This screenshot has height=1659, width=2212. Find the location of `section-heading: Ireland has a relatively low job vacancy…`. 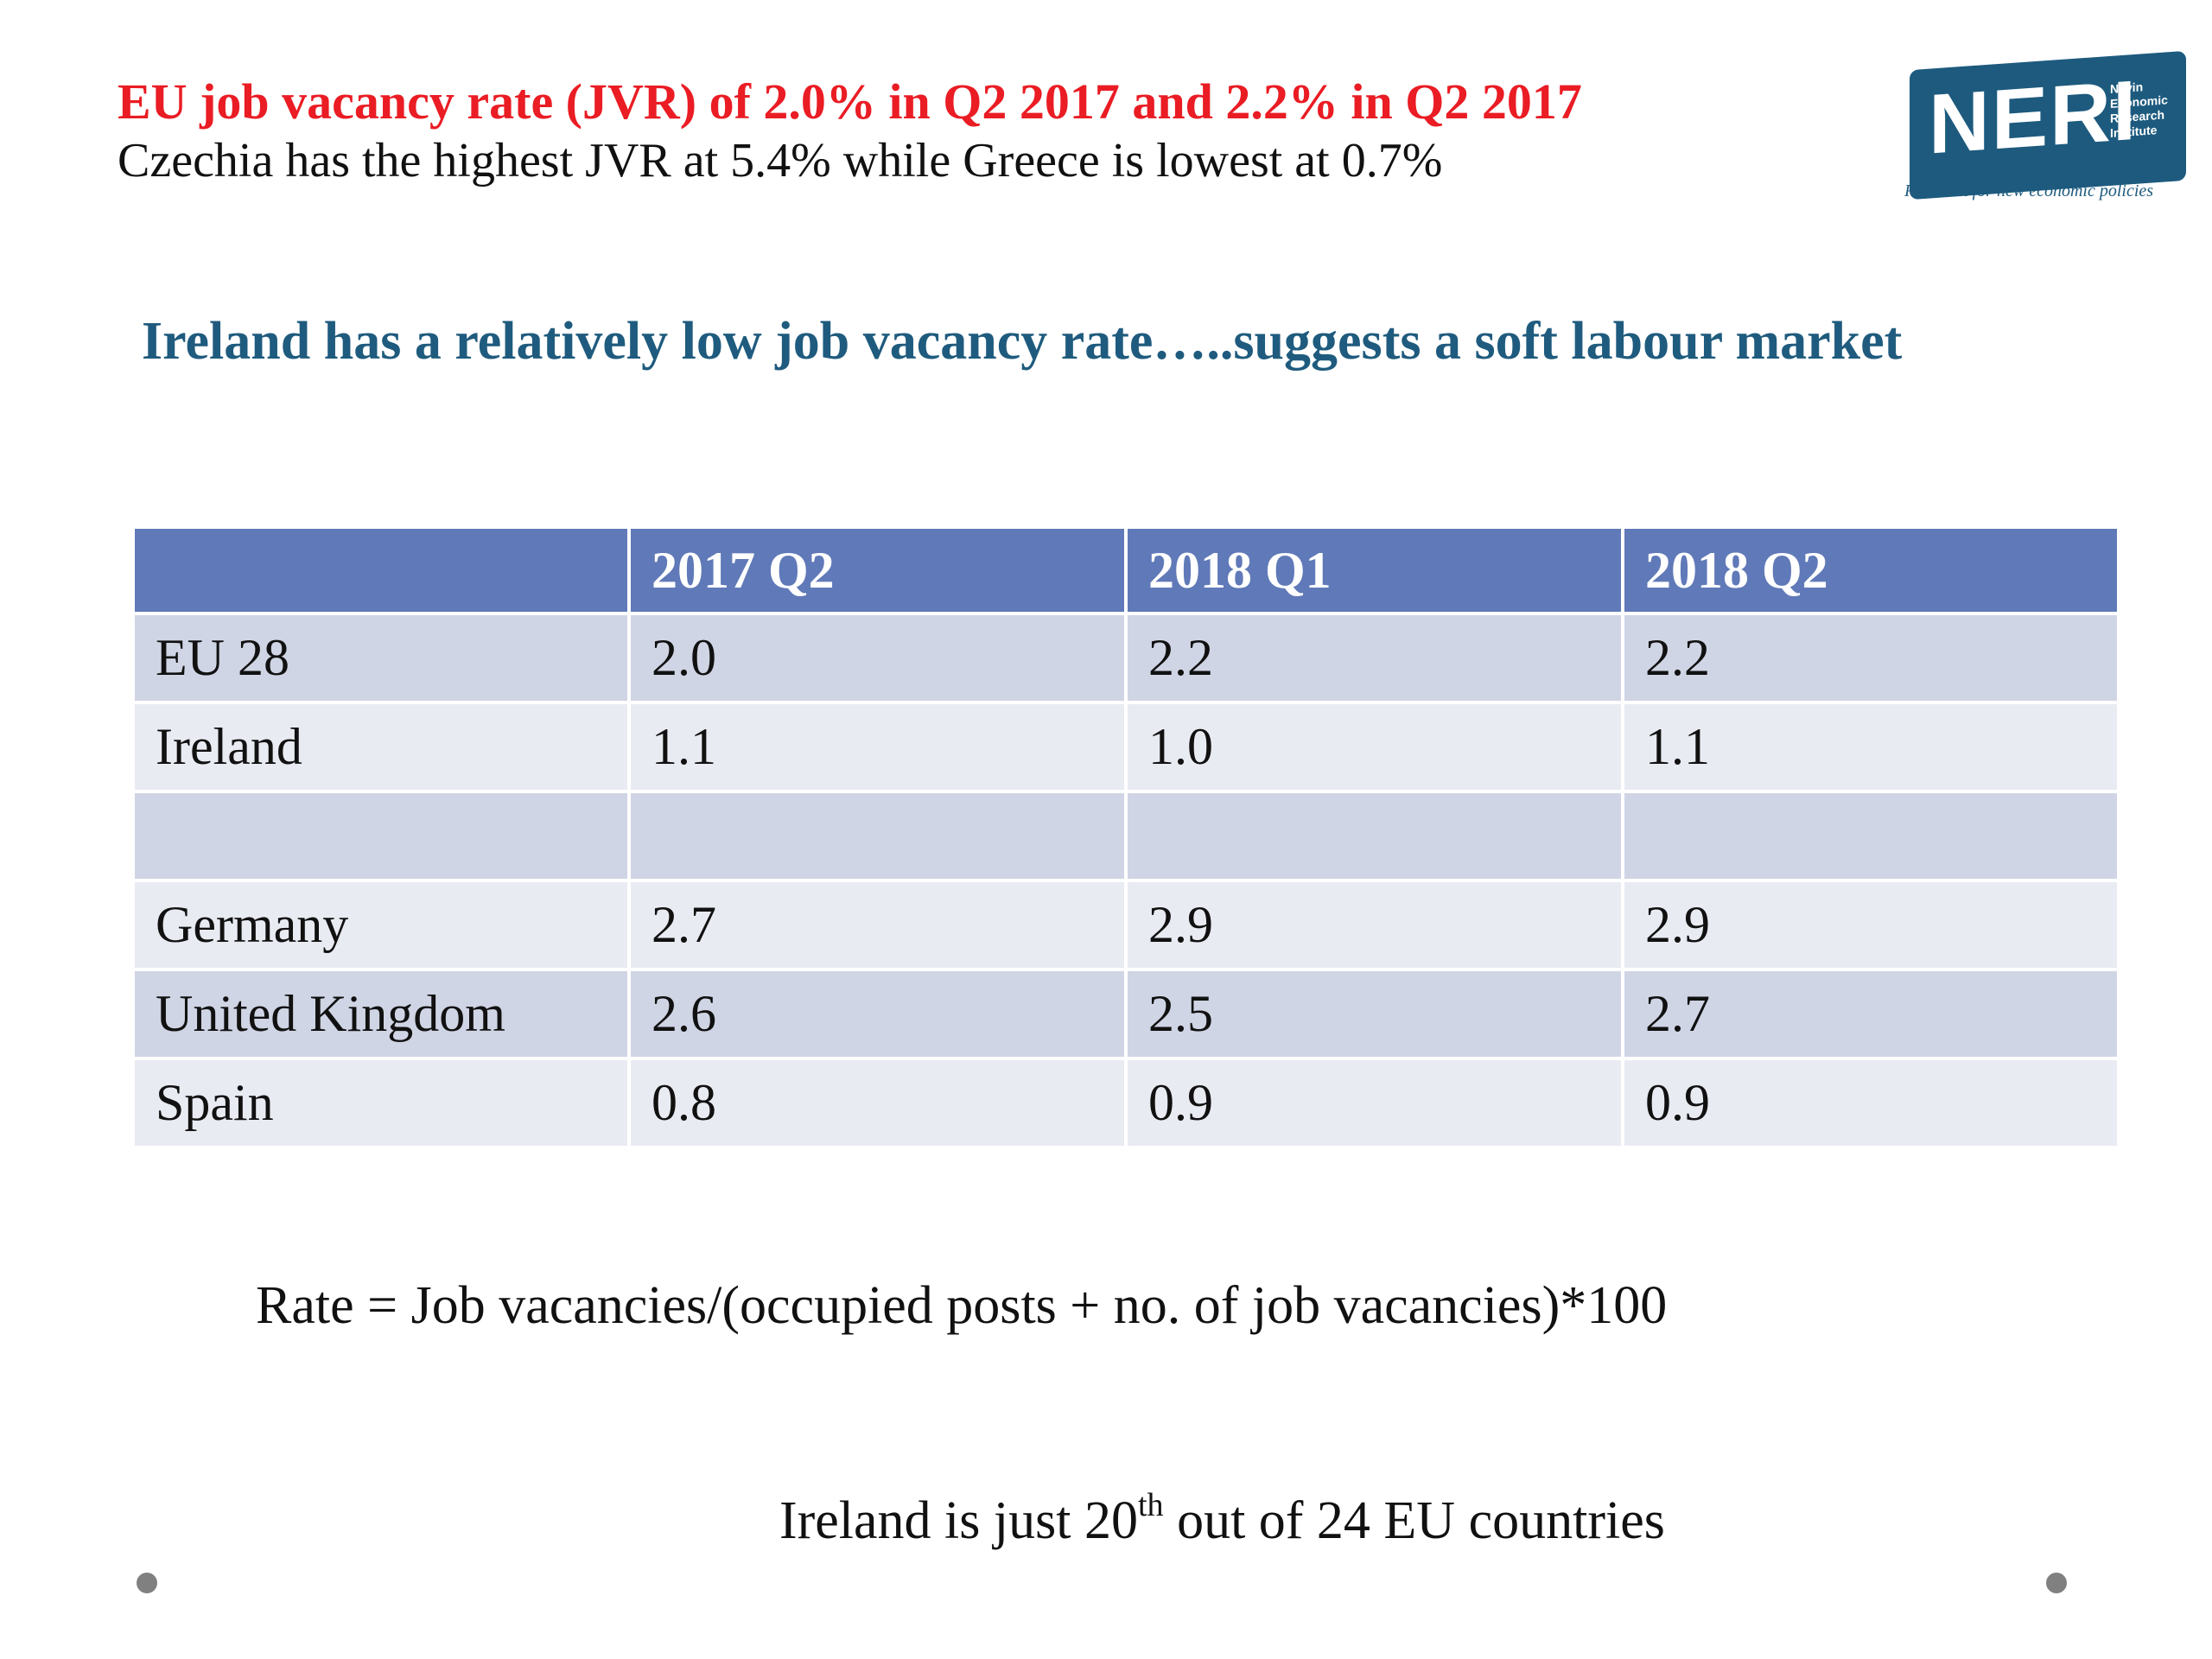

section-heading: Ireland has a relatively low job vacancy… is located at coordinates (1022, 341).